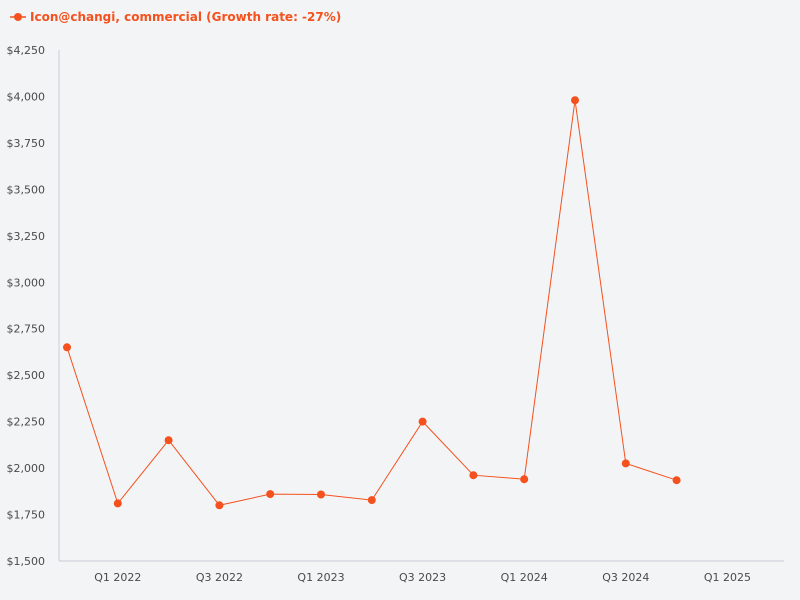 This screenshot has width=800, height=600. Describe the element at coordinates (26, 143) in the screenshot. I see `y-tick-label: $3,750` at that location.